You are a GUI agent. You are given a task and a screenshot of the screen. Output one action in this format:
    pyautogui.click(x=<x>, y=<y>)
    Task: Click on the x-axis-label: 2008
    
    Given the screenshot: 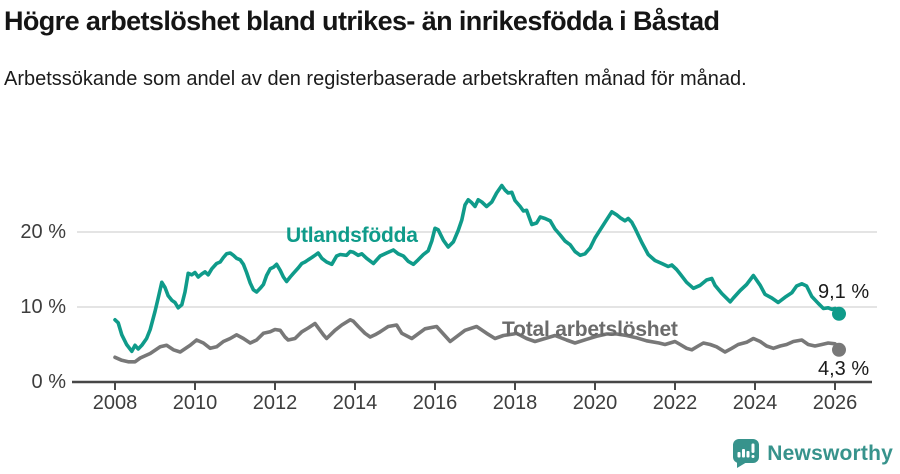 What is the action you would take?
    pyautogui.click(x=115, y=403)
    